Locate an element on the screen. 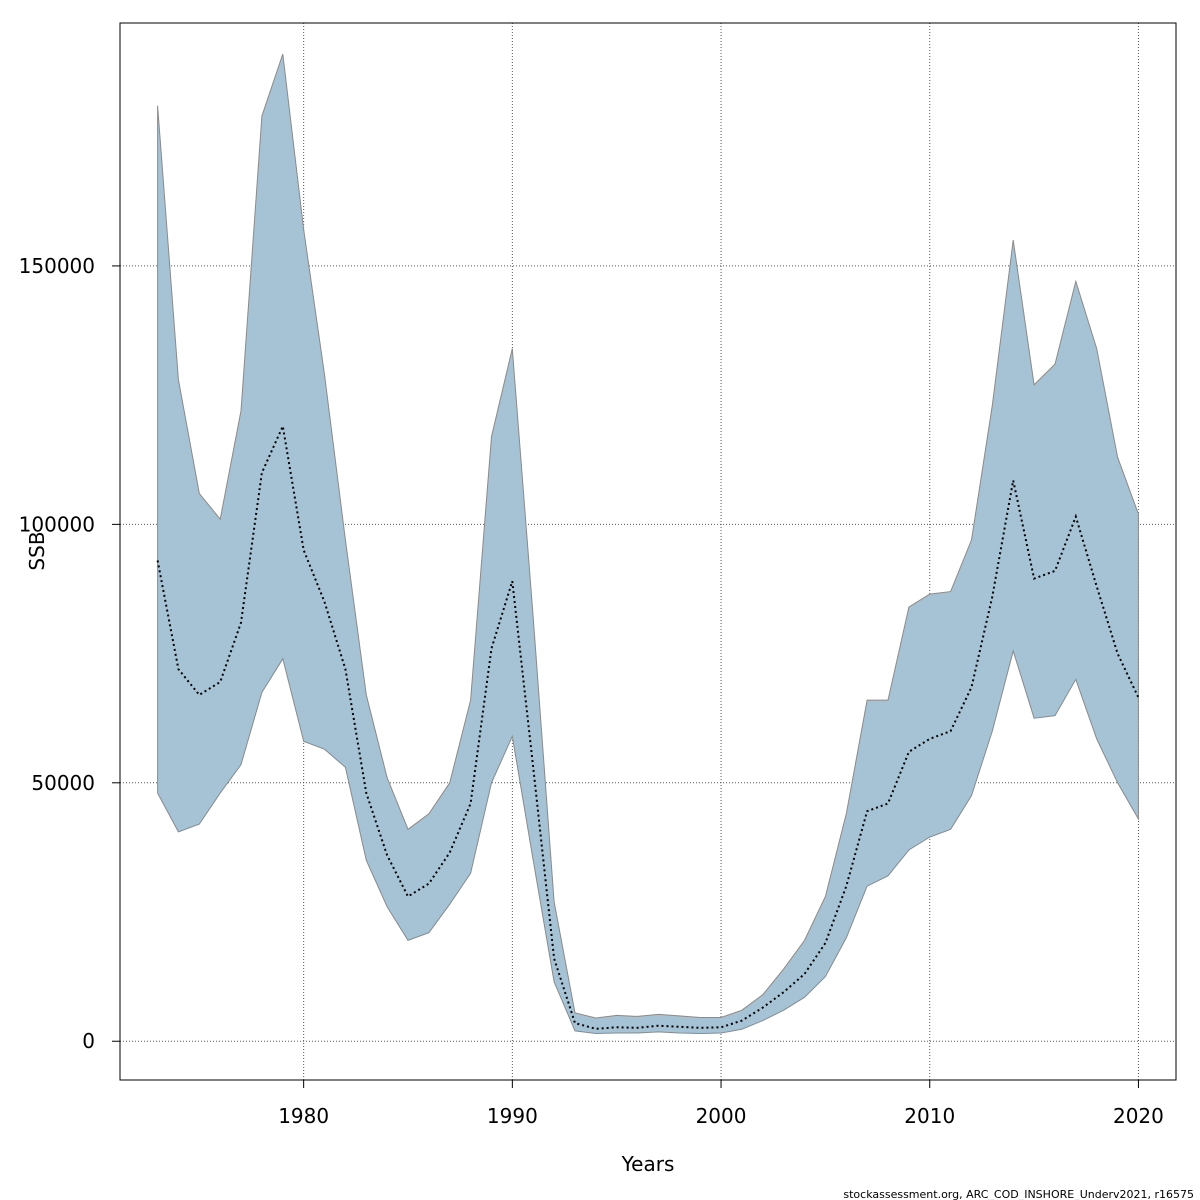 Image resolution: width=1200 pixels, height=1200 pixels. y-tick-label-100000: 100000 is located at coordinates (57, 524).